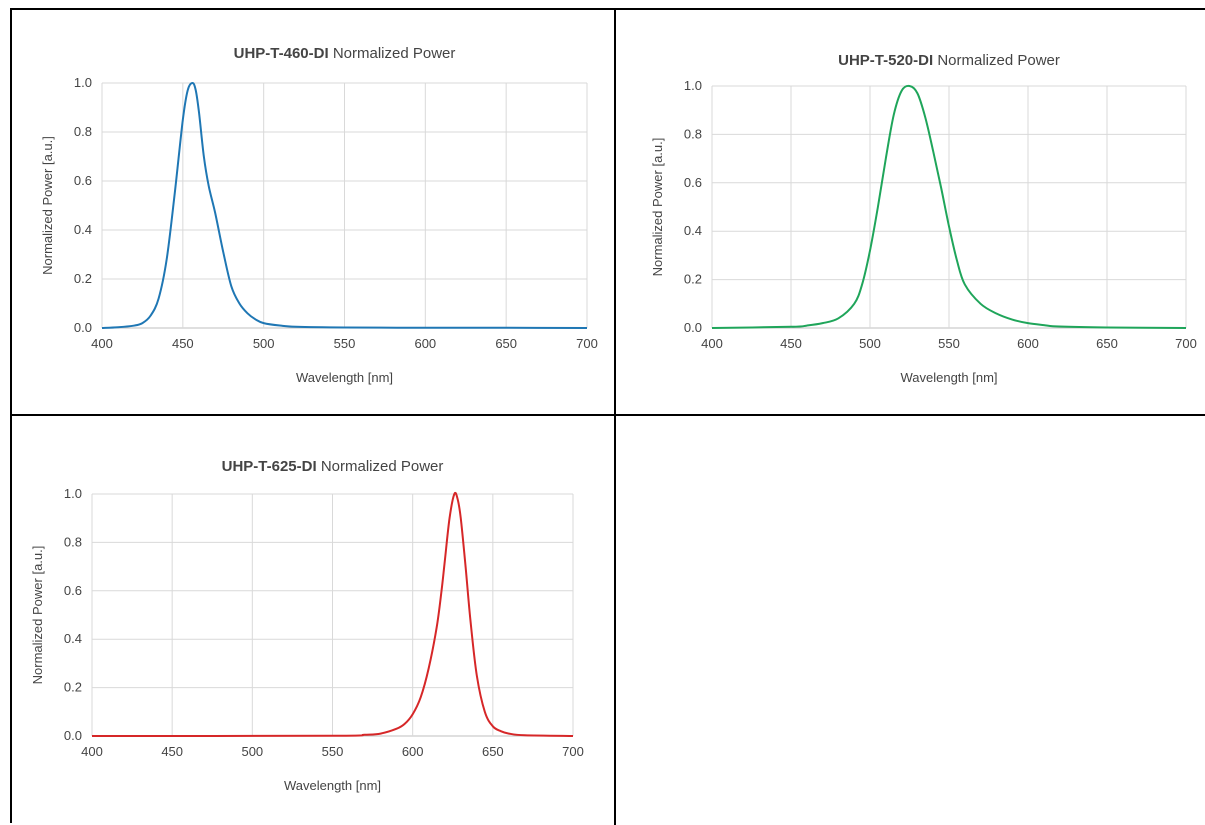 This screenshot has height=825, width=1205. I want to click on chart-title: UHP-T-460-DI Normalized Power, so click(345, 53).